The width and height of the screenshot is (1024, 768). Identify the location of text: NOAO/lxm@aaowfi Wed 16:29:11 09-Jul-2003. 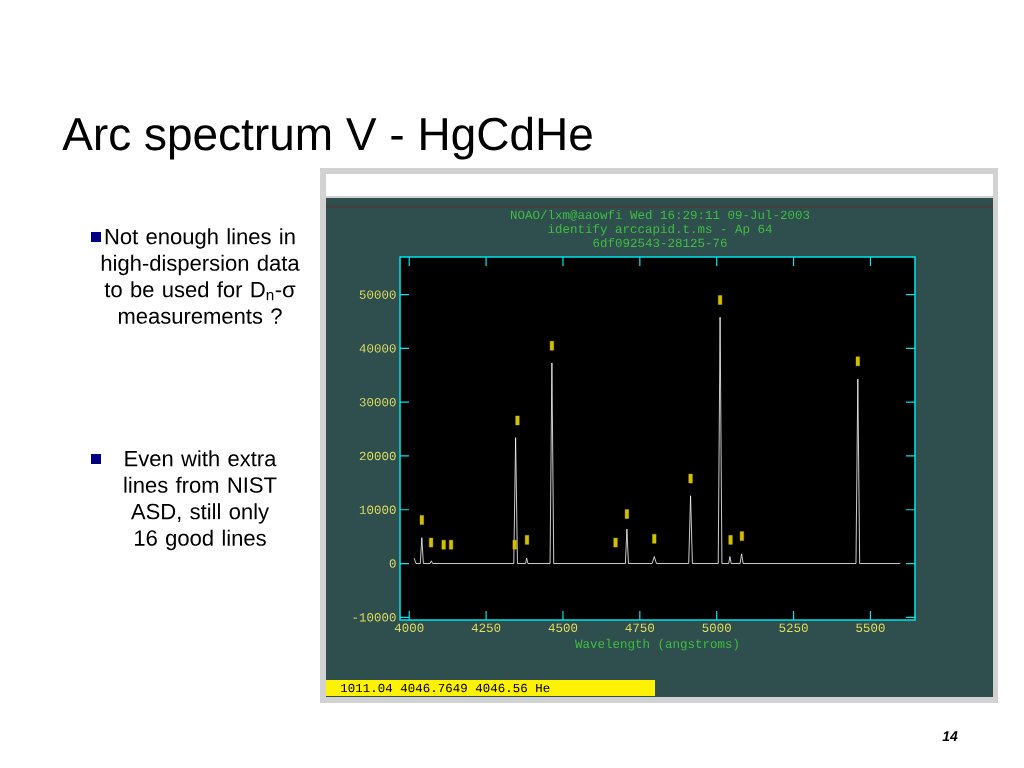
(660, 215).